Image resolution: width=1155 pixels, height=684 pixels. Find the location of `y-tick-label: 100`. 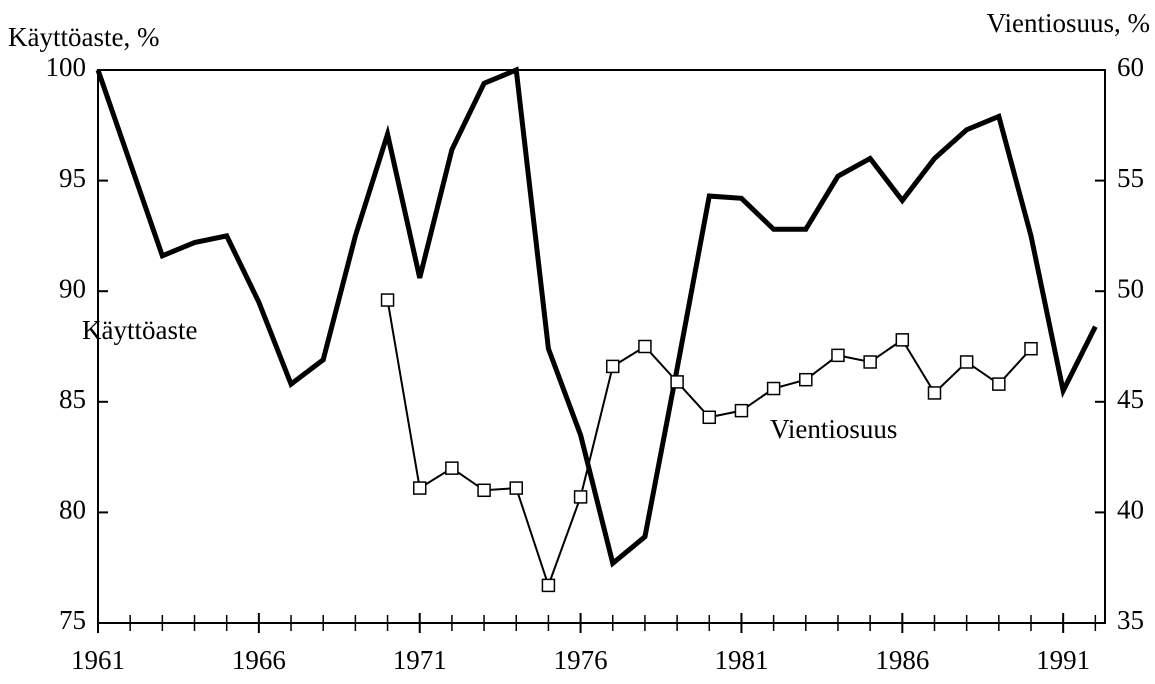

y-tick-label: 100 is located at coordinates (66, 67).